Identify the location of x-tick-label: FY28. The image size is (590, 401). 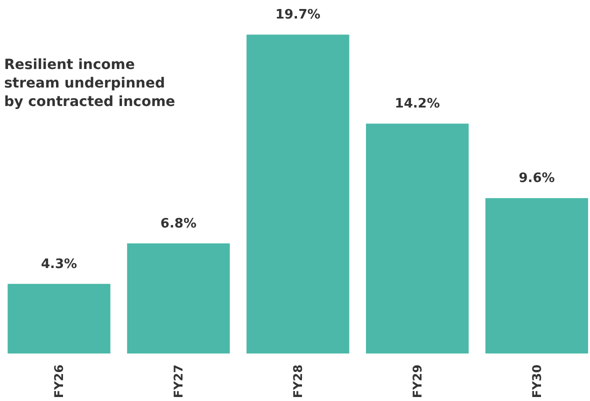
(297, 381).